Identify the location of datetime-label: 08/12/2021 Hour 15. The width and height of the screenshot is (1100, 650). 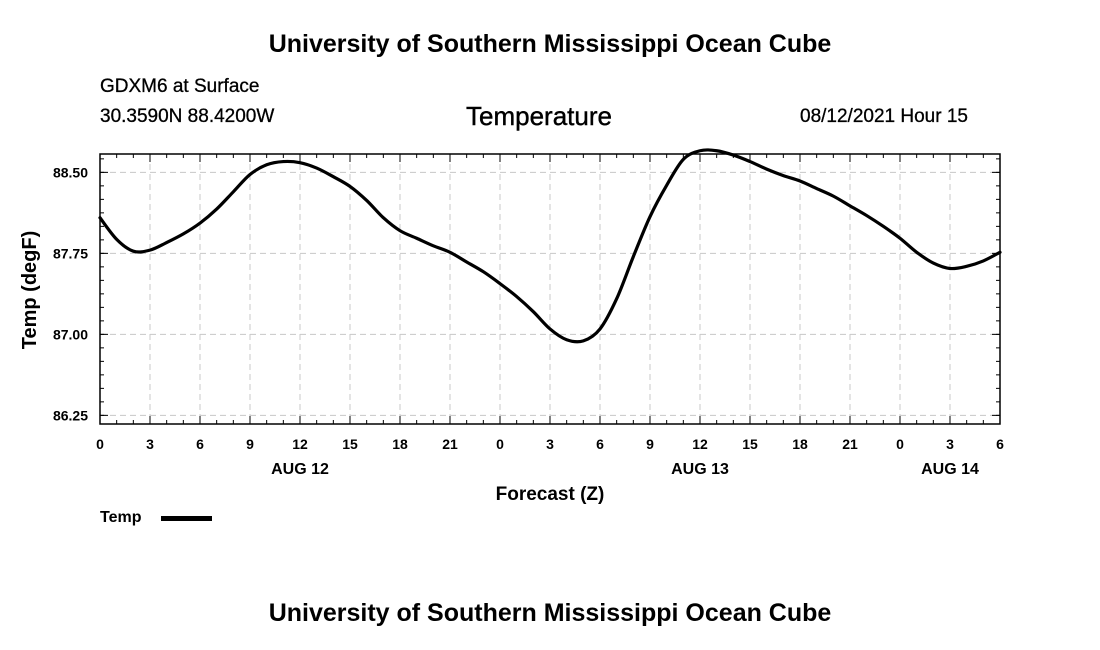
(884, 116).